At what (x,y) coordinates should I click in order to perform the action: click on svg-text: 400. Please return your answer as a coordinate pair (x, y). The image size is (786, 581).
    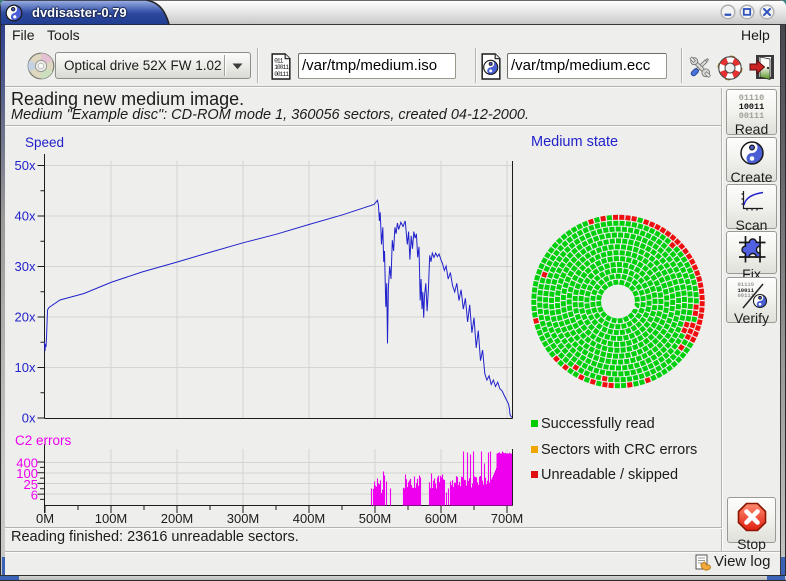
    Looking at the image, I should click on (27, 463).